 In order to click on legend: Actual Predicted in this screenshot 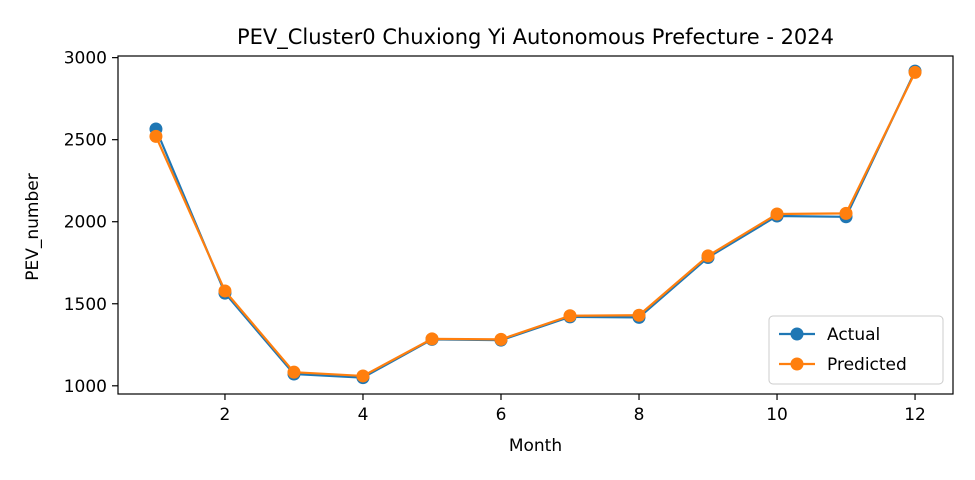, I will do `click(856, 350)`.